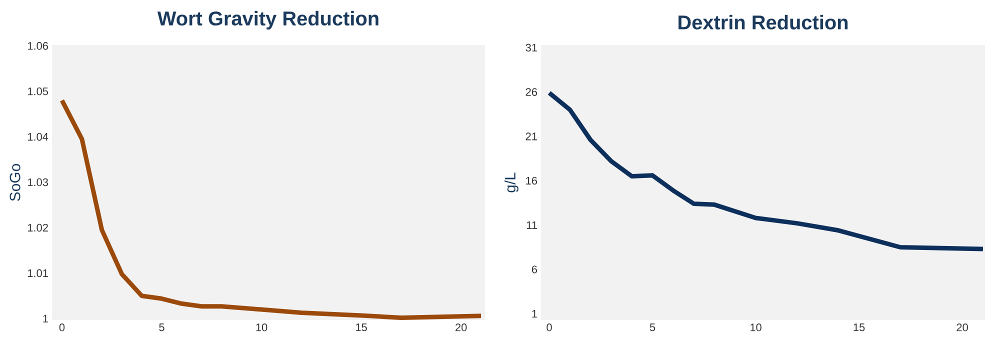  I want to click on y-tick-label: 1.01, so click(38, 273).